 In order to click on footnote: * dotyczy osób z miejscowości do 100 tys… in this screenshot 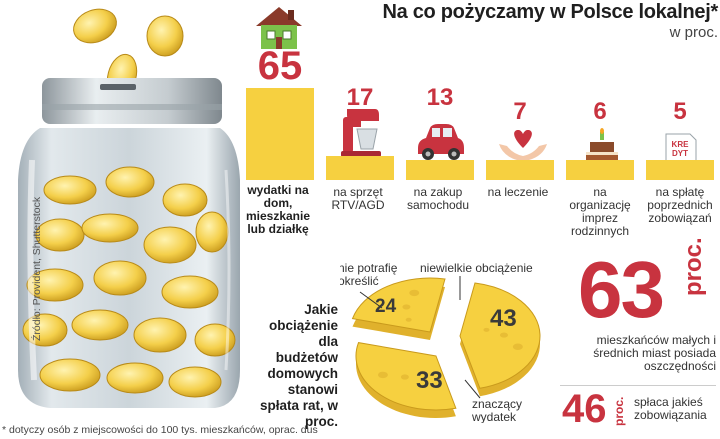, I will do `click(160, 430)`.